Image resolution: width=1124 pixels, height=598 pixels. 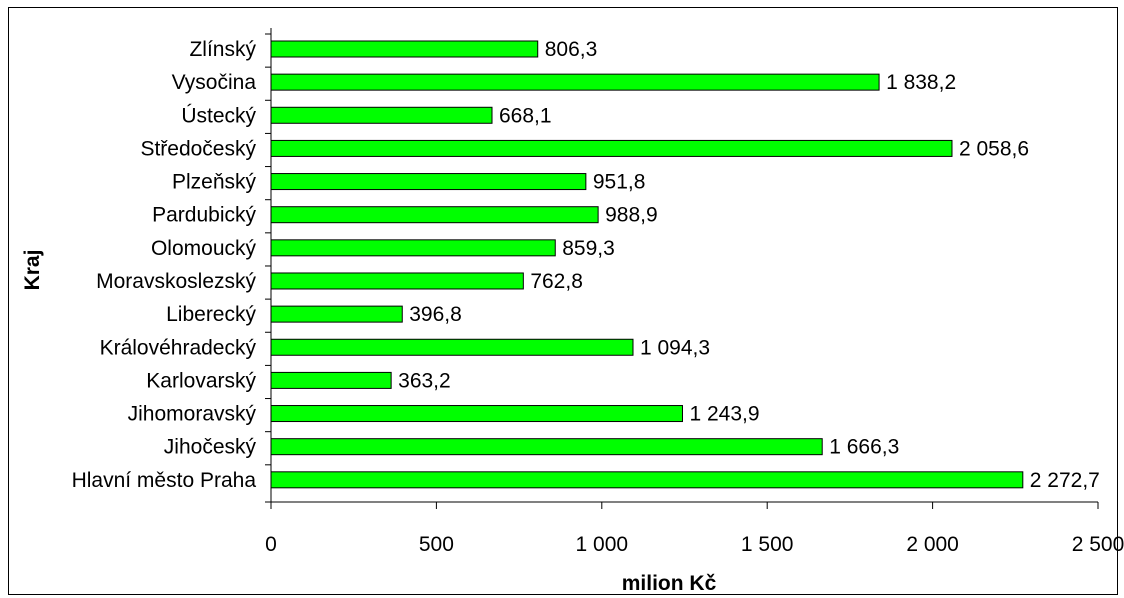 I want to click on data-label: 859,3, so click(x=588, y=248).